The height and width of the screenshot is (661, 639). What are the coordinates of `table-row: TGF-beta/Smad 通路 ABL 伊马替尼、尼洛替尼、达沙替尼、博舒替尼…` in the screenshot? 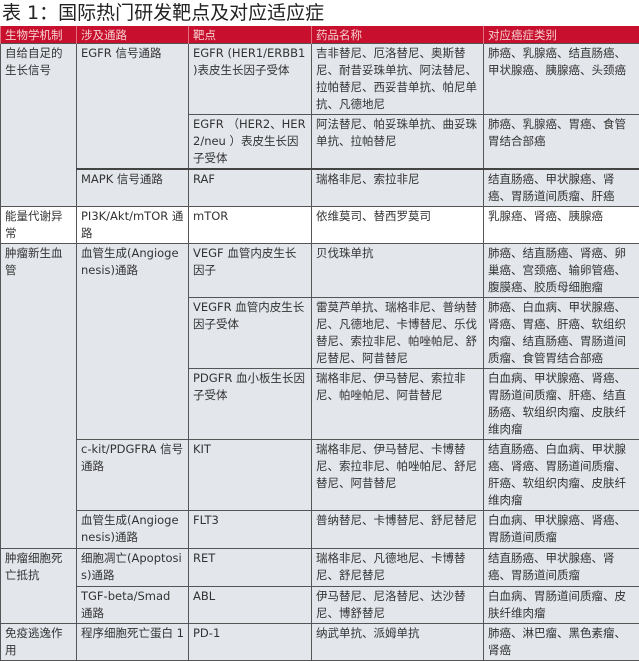 It's located at (320, 605).